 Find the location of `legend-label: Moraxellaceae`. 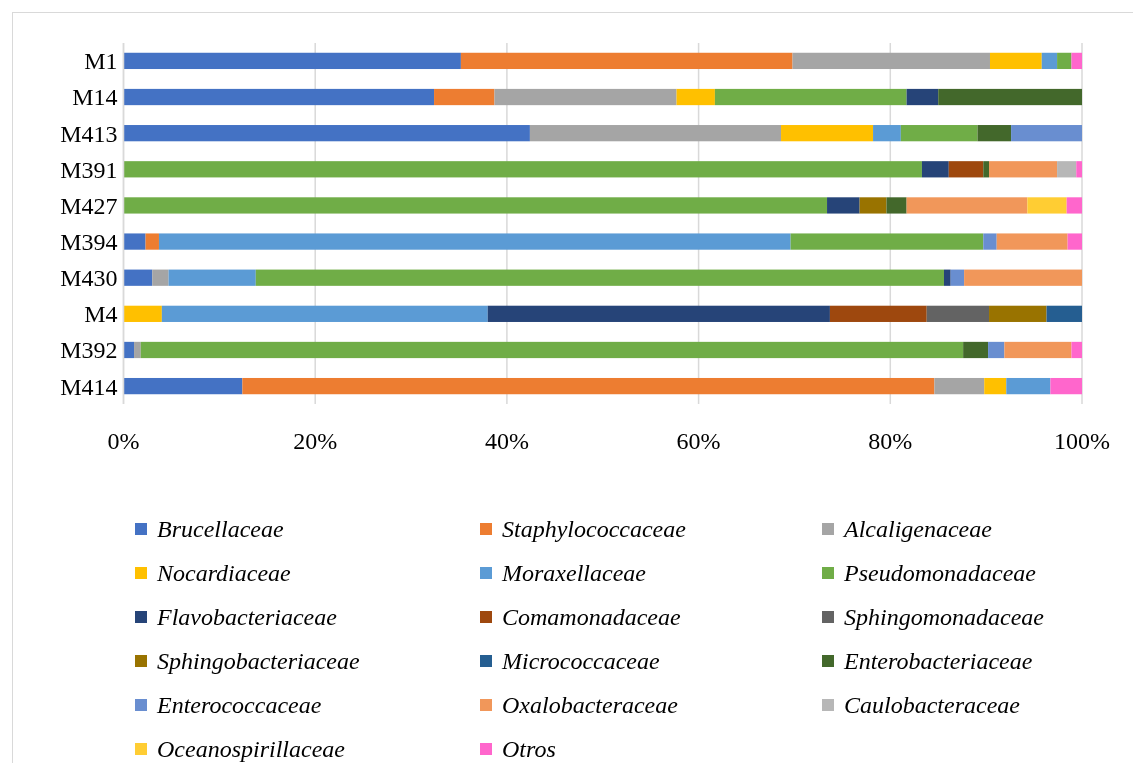

legend-label: Moraxellaceae is located at coordinates (574, 573).